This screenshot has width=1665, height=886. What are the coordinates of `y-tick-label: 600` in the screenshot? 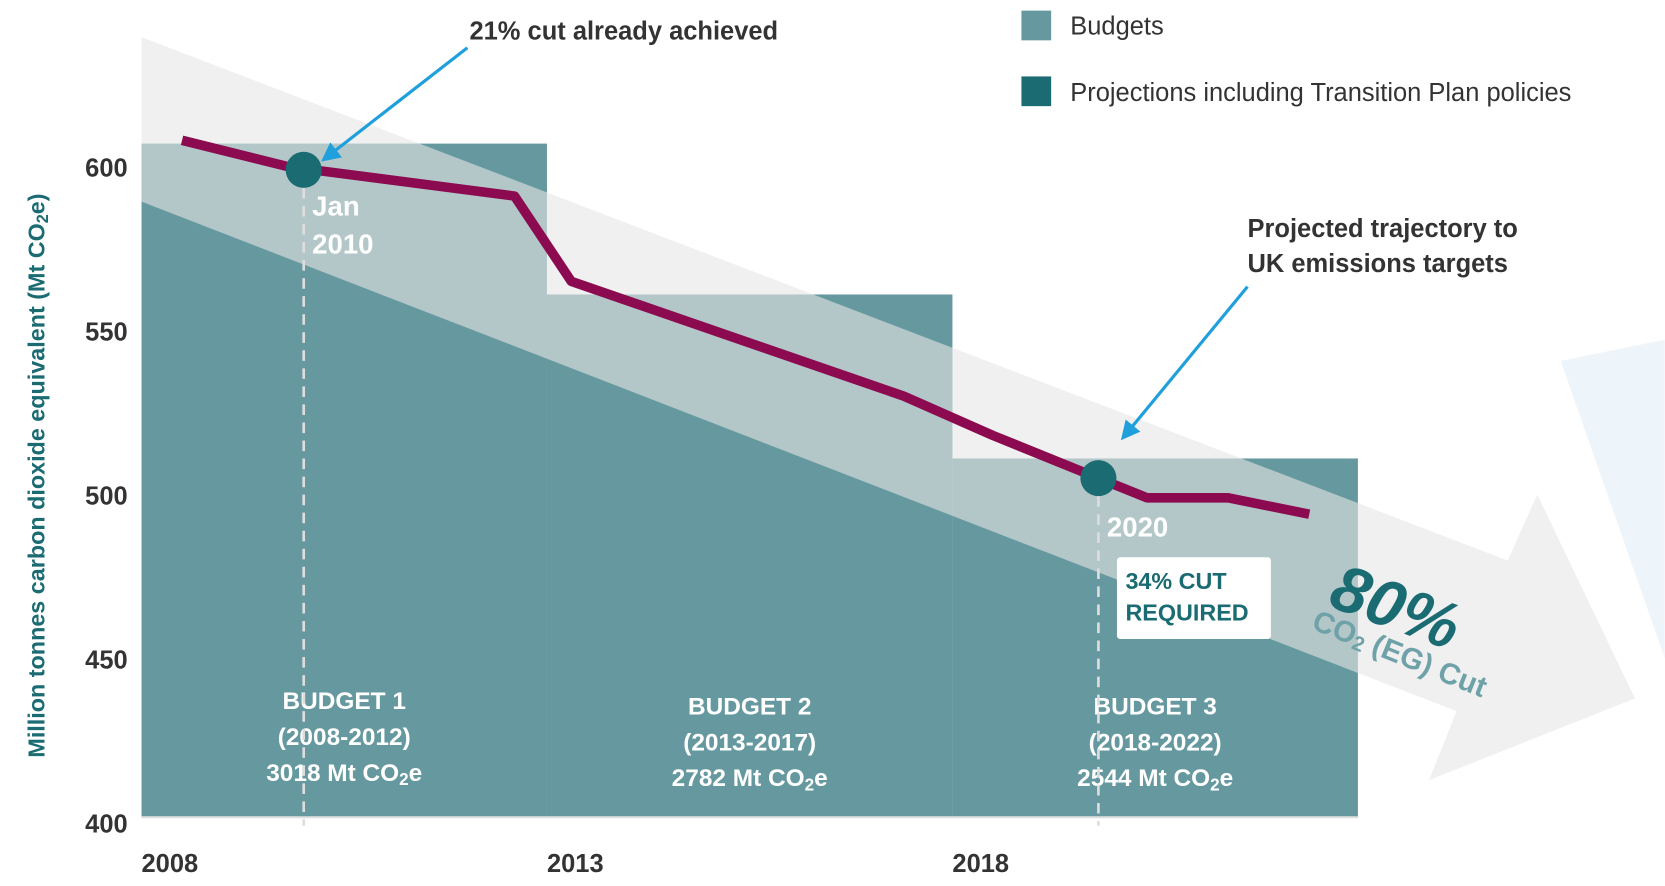 It's located at (106, 169).